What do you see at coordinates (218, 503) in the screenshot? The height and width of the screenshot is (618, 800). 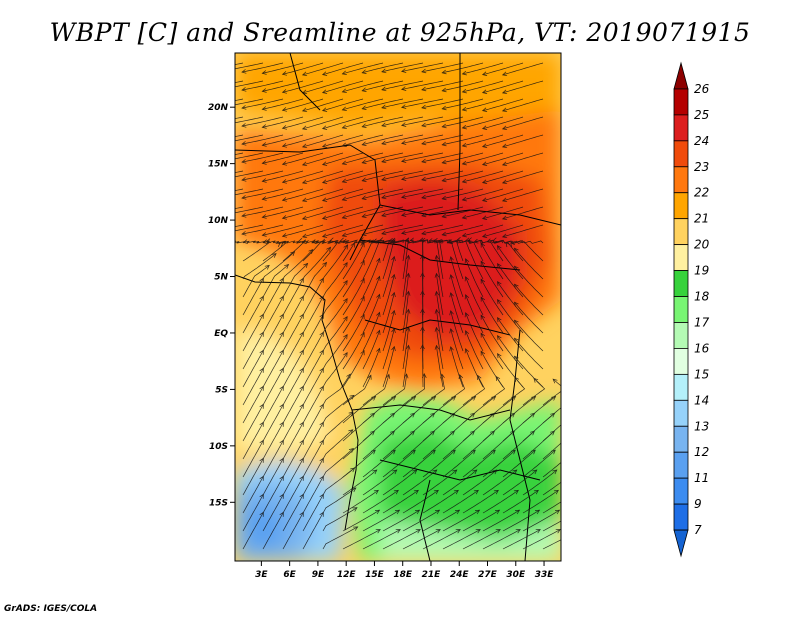 I see `y-tick-label: 15S` at bounding box center [218, 503].